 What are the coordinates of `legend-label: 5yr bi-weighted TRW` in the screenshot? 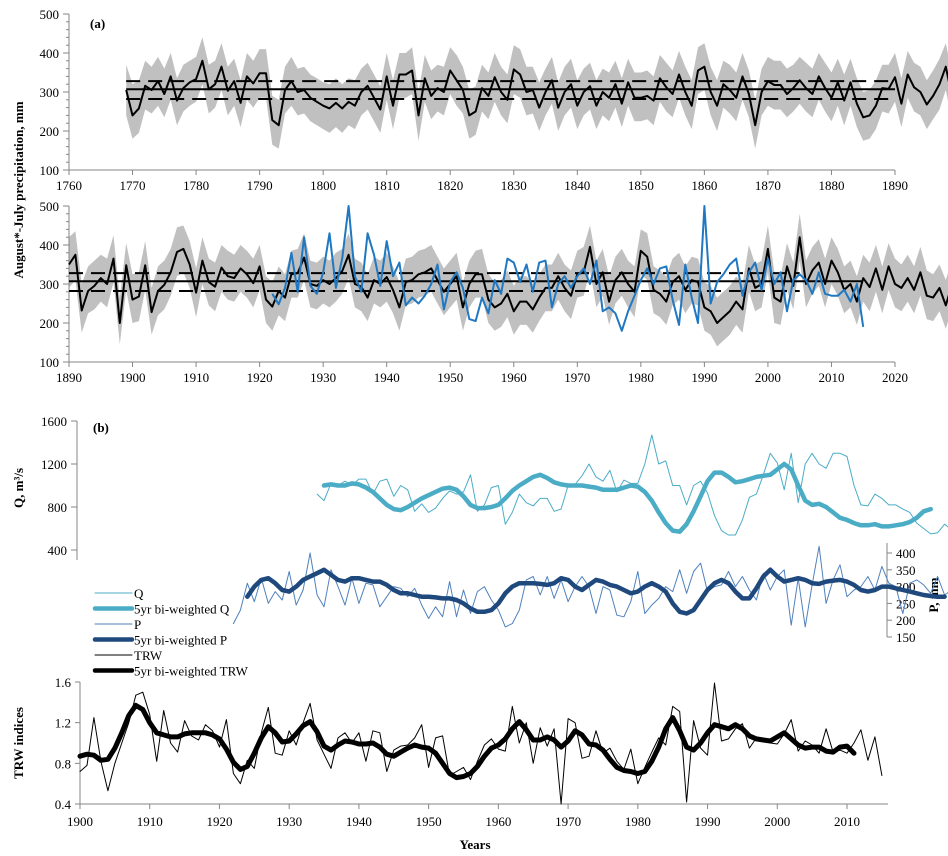 It's located at (191, 671).